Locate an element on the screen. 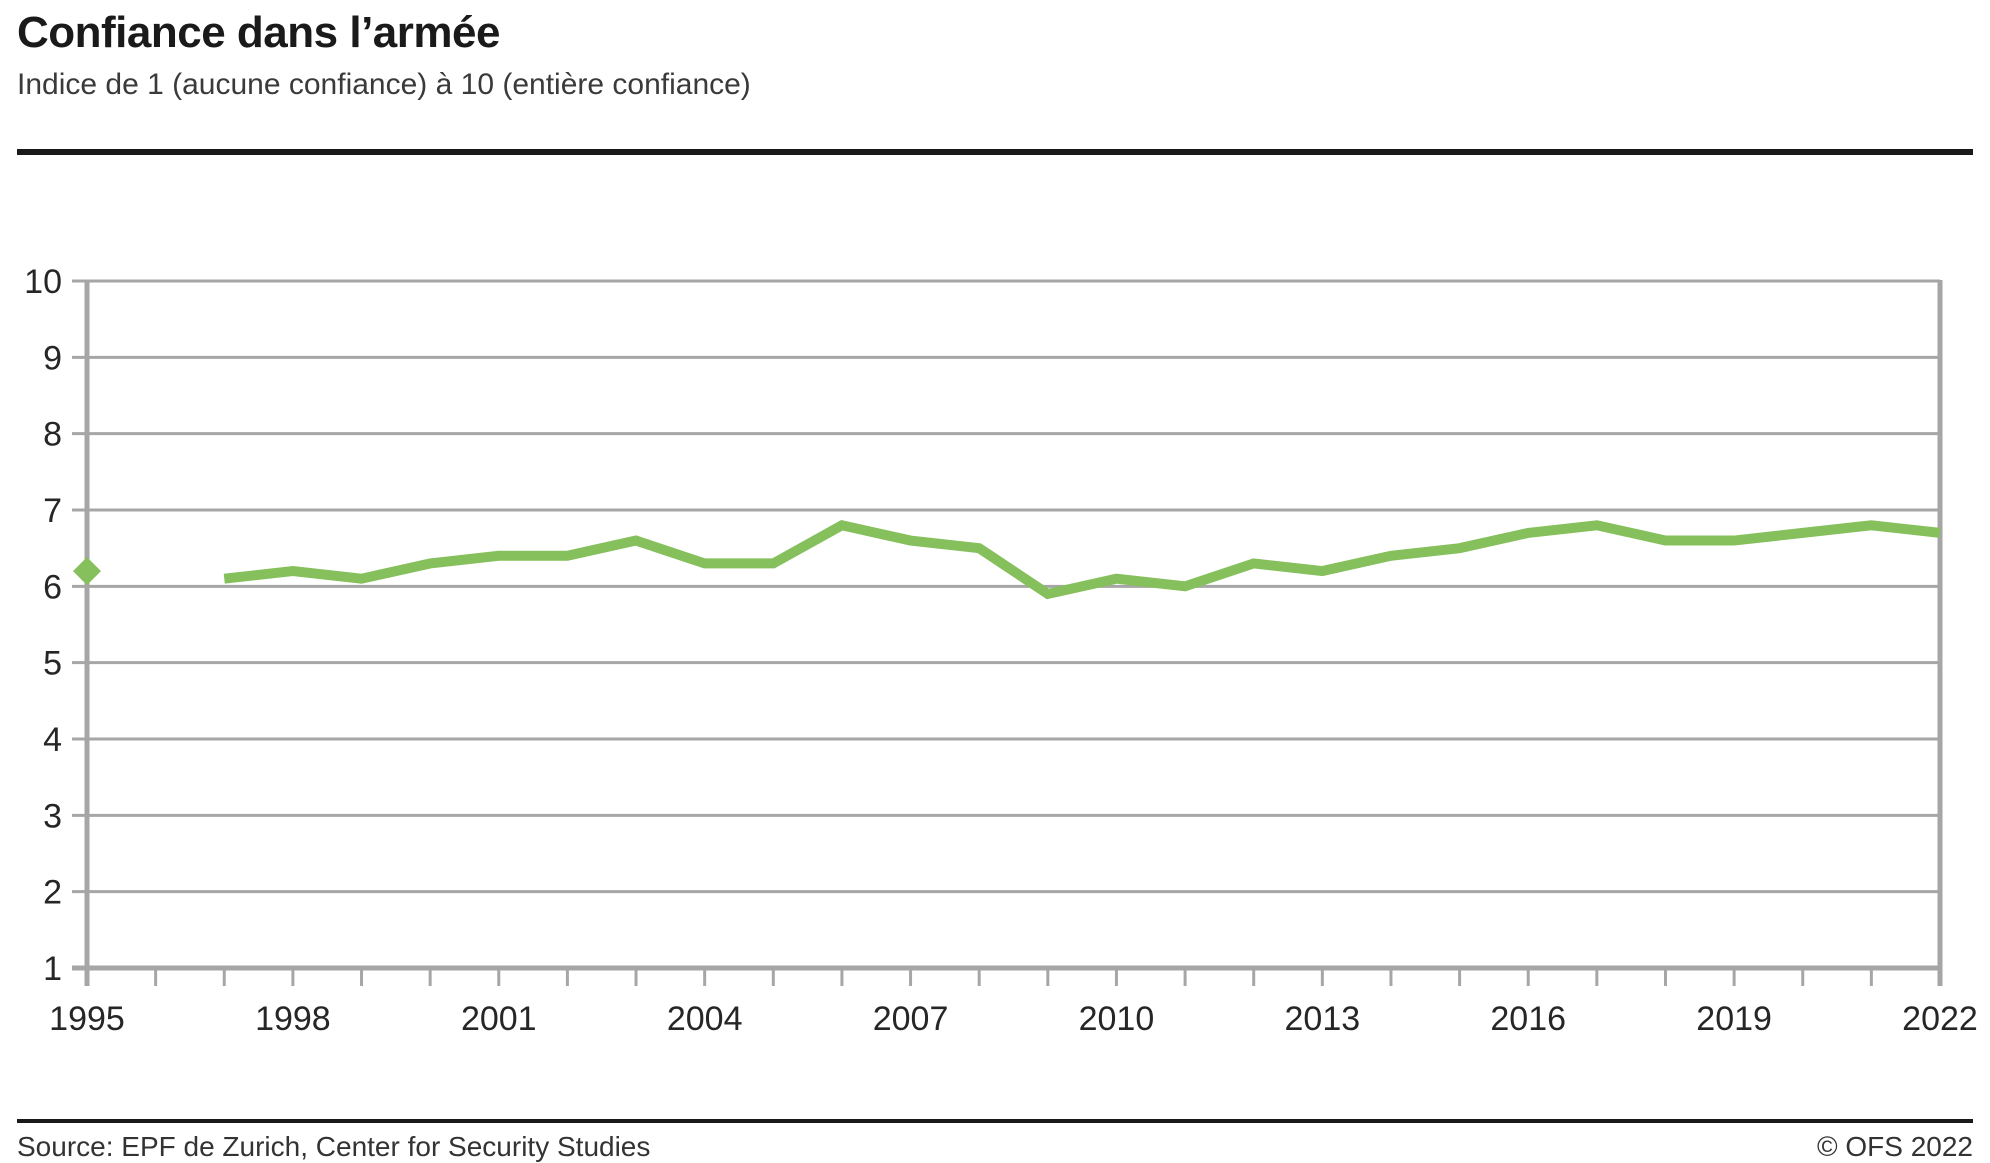 The width and height of the screenshot is (1990, 1163). copyright-note: © OFS 2022 is located at coordinates (1894, 1146).